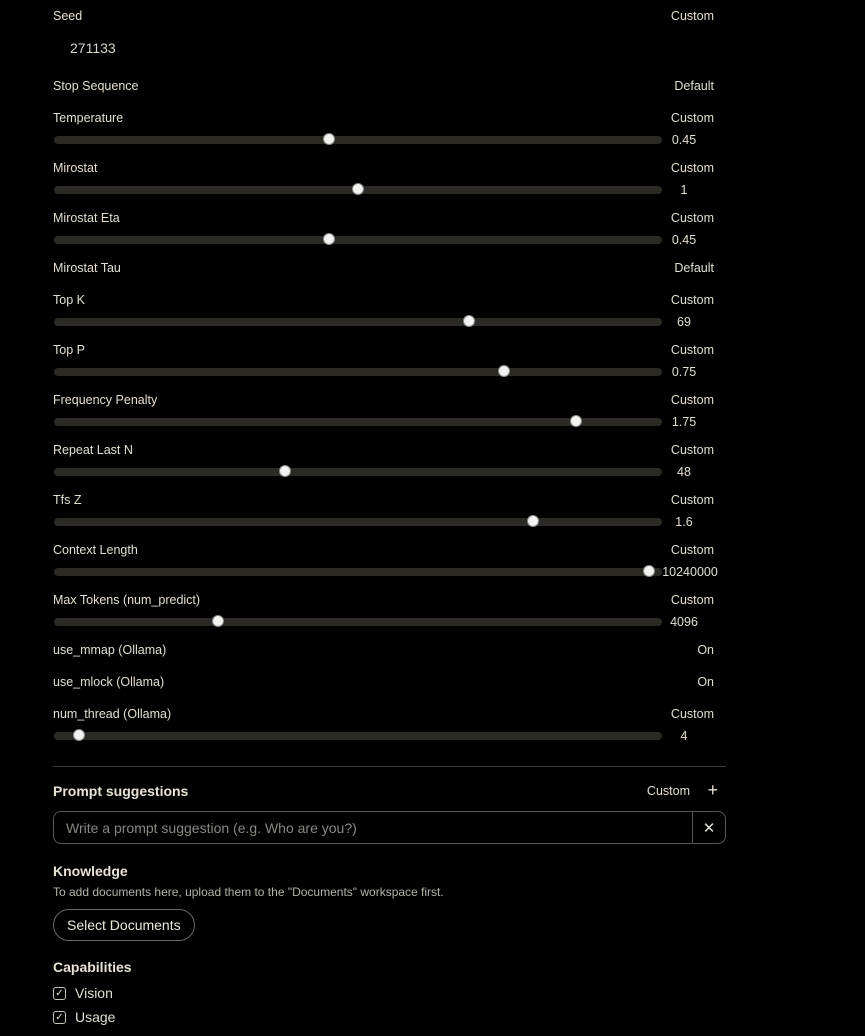  I want to click on top-k-slider-thumb, so click(468, 321).